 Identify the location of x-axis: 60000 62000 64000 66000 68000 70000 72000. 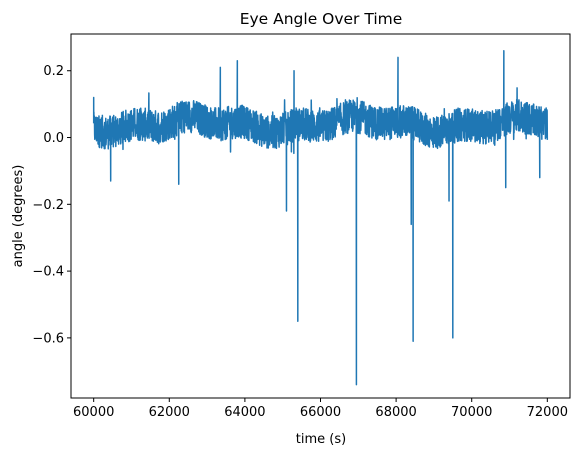
(320, 409).